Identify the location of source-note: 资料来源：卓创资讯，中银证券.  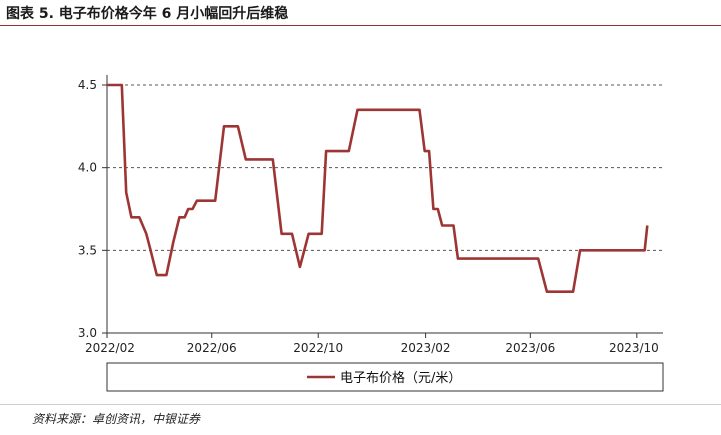
(116, 419).